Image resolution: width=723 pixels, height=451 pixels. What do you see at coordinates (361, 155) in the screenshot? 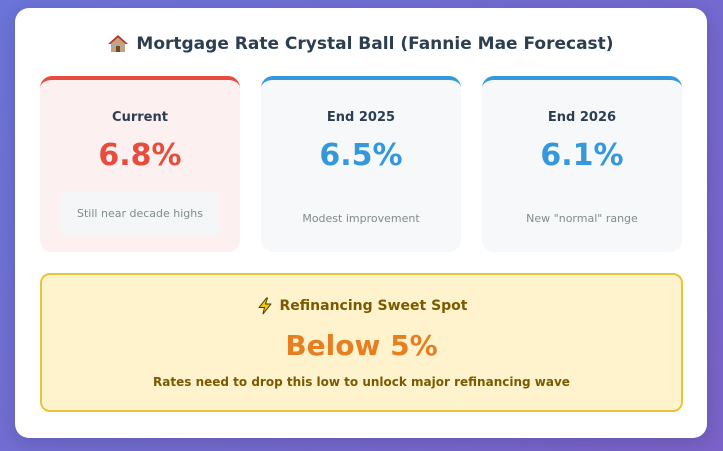
I see `stat-value: 6.5%` at bounding box center [361, 155].